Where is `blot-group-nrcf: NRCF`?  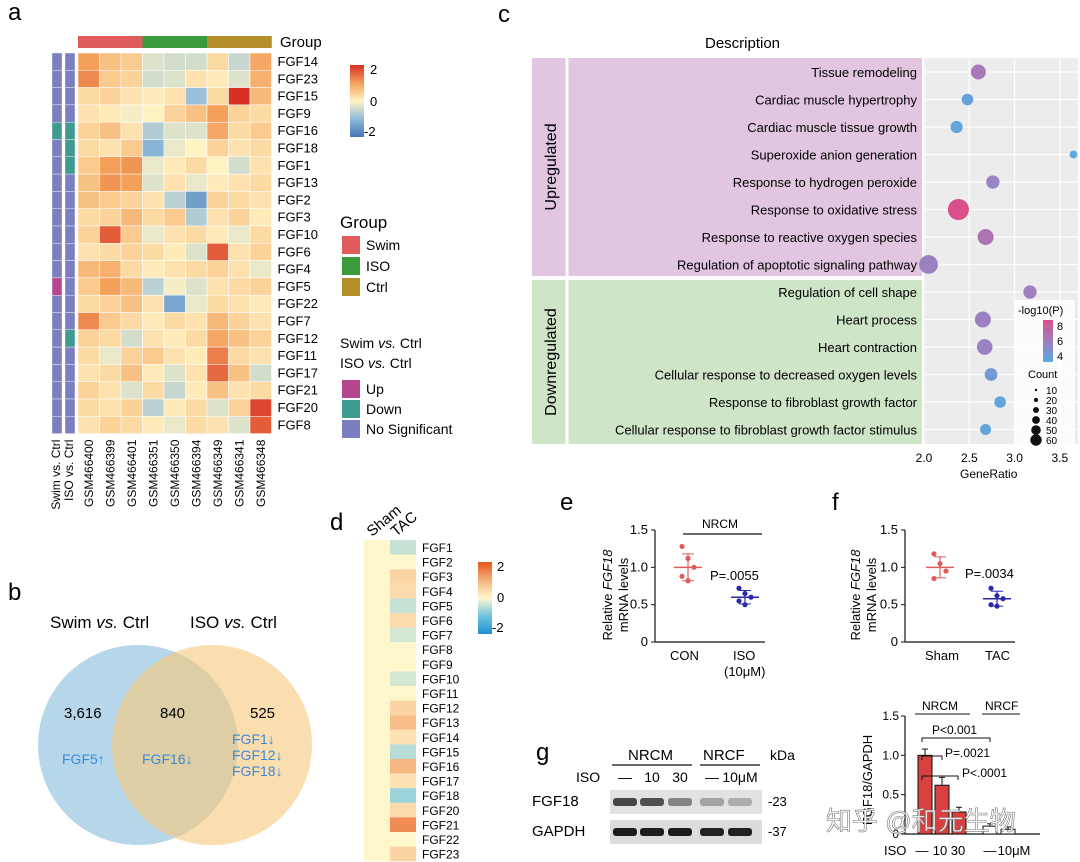
blot-group-nrcf: NRCF is located at coordinates (724, 755).